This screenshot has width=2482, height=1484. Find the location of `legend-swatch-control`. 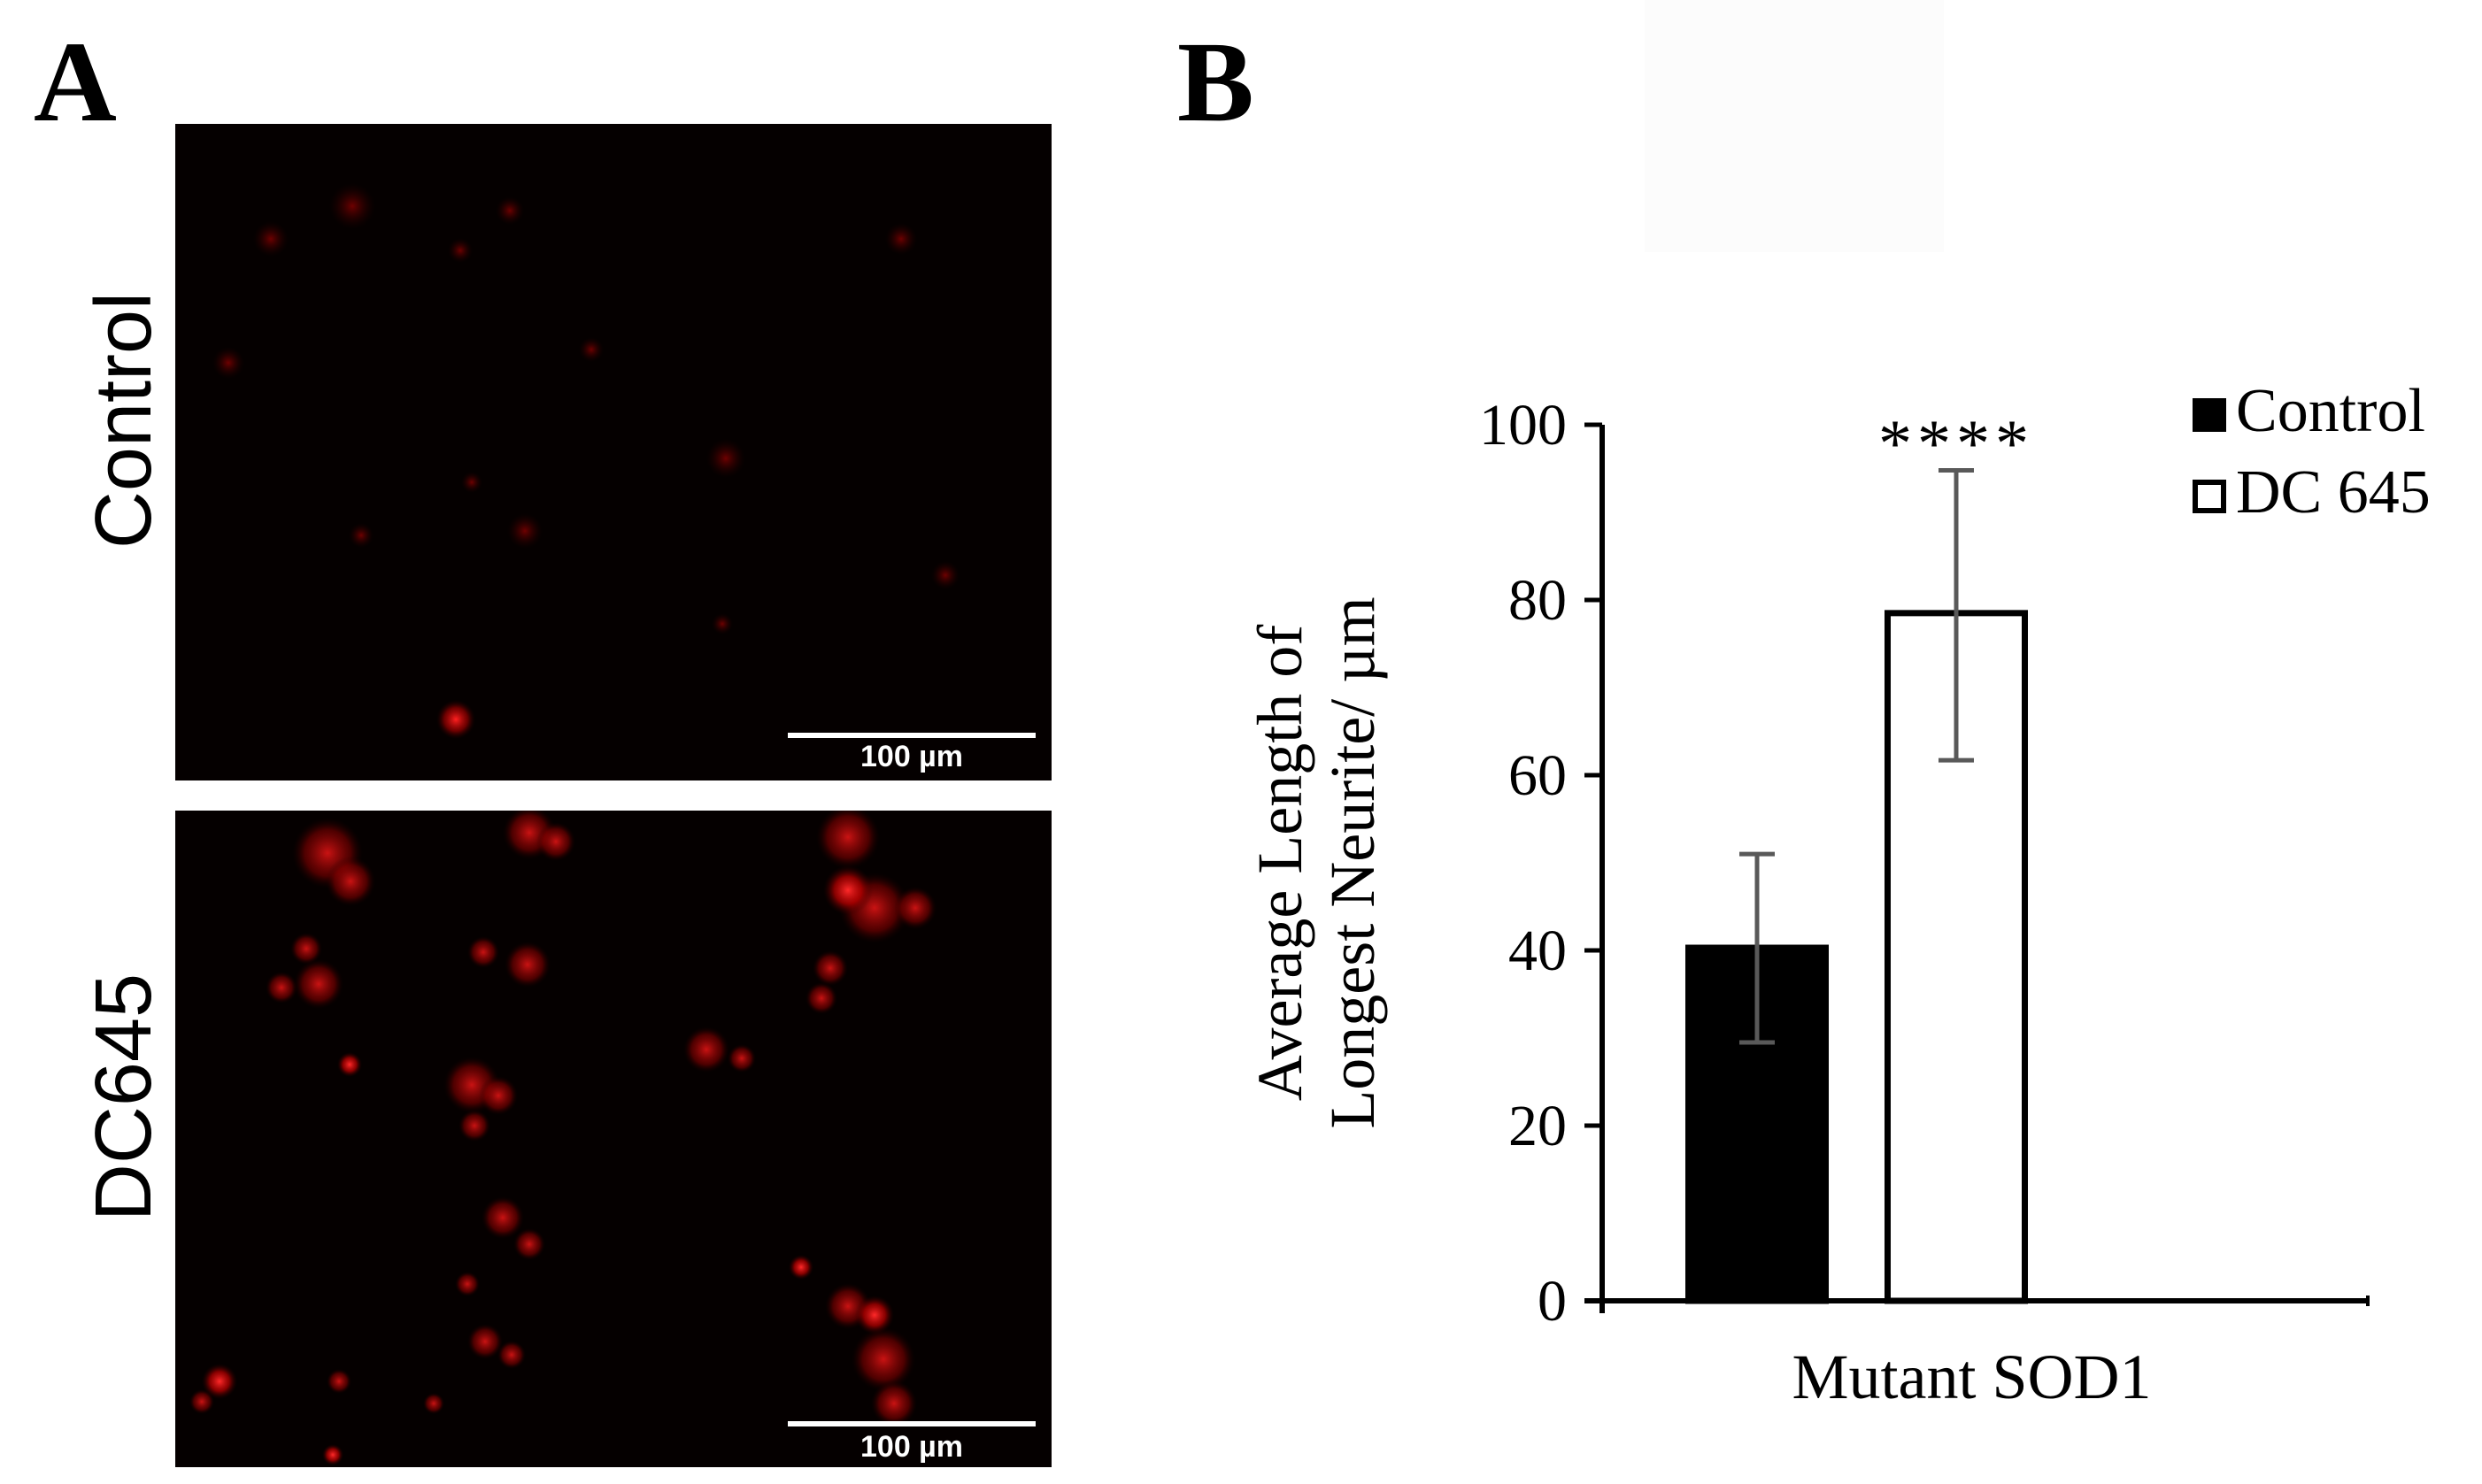

legend-swatch-control is located at coordinates (2209, 415).